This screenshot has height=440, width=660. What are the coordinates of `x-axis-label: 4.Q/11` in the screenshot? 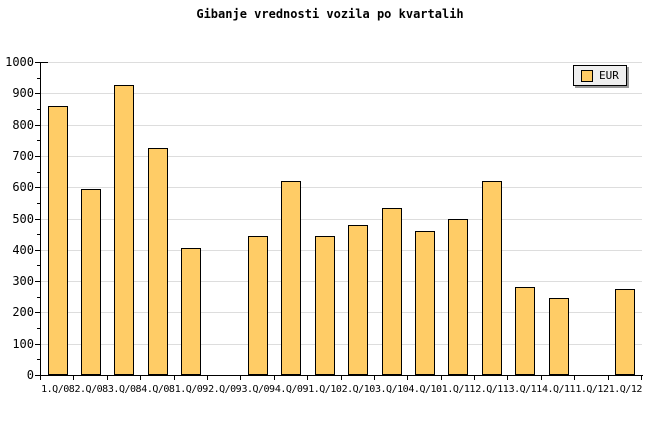 It's located at (558, 389).